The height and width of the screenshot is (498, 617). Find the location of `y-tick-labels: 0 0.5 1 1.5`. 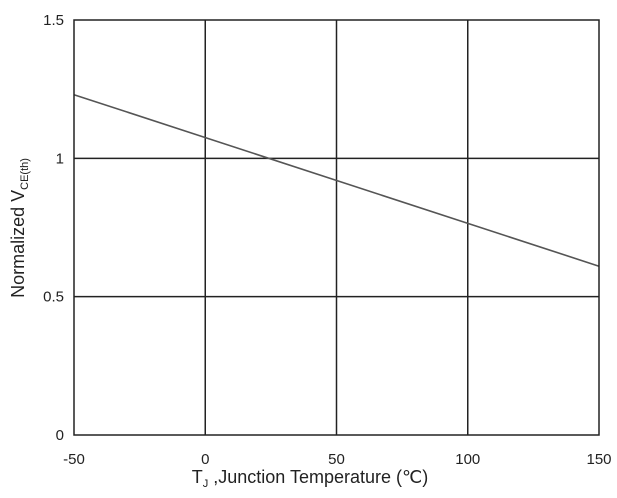

y-tick-labels: 0 0.5 1 1.5 is located at coordinates (53, 228).